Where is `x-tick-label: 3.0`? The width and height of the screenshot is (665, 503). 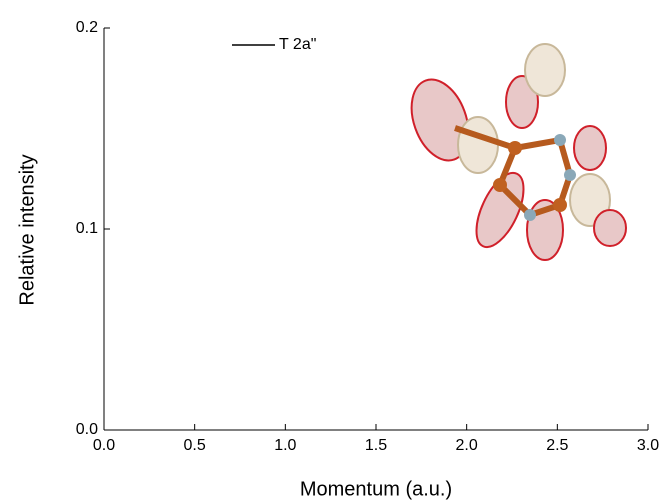
x-tick-label: 3.0 is located at coordinates (648, 445).